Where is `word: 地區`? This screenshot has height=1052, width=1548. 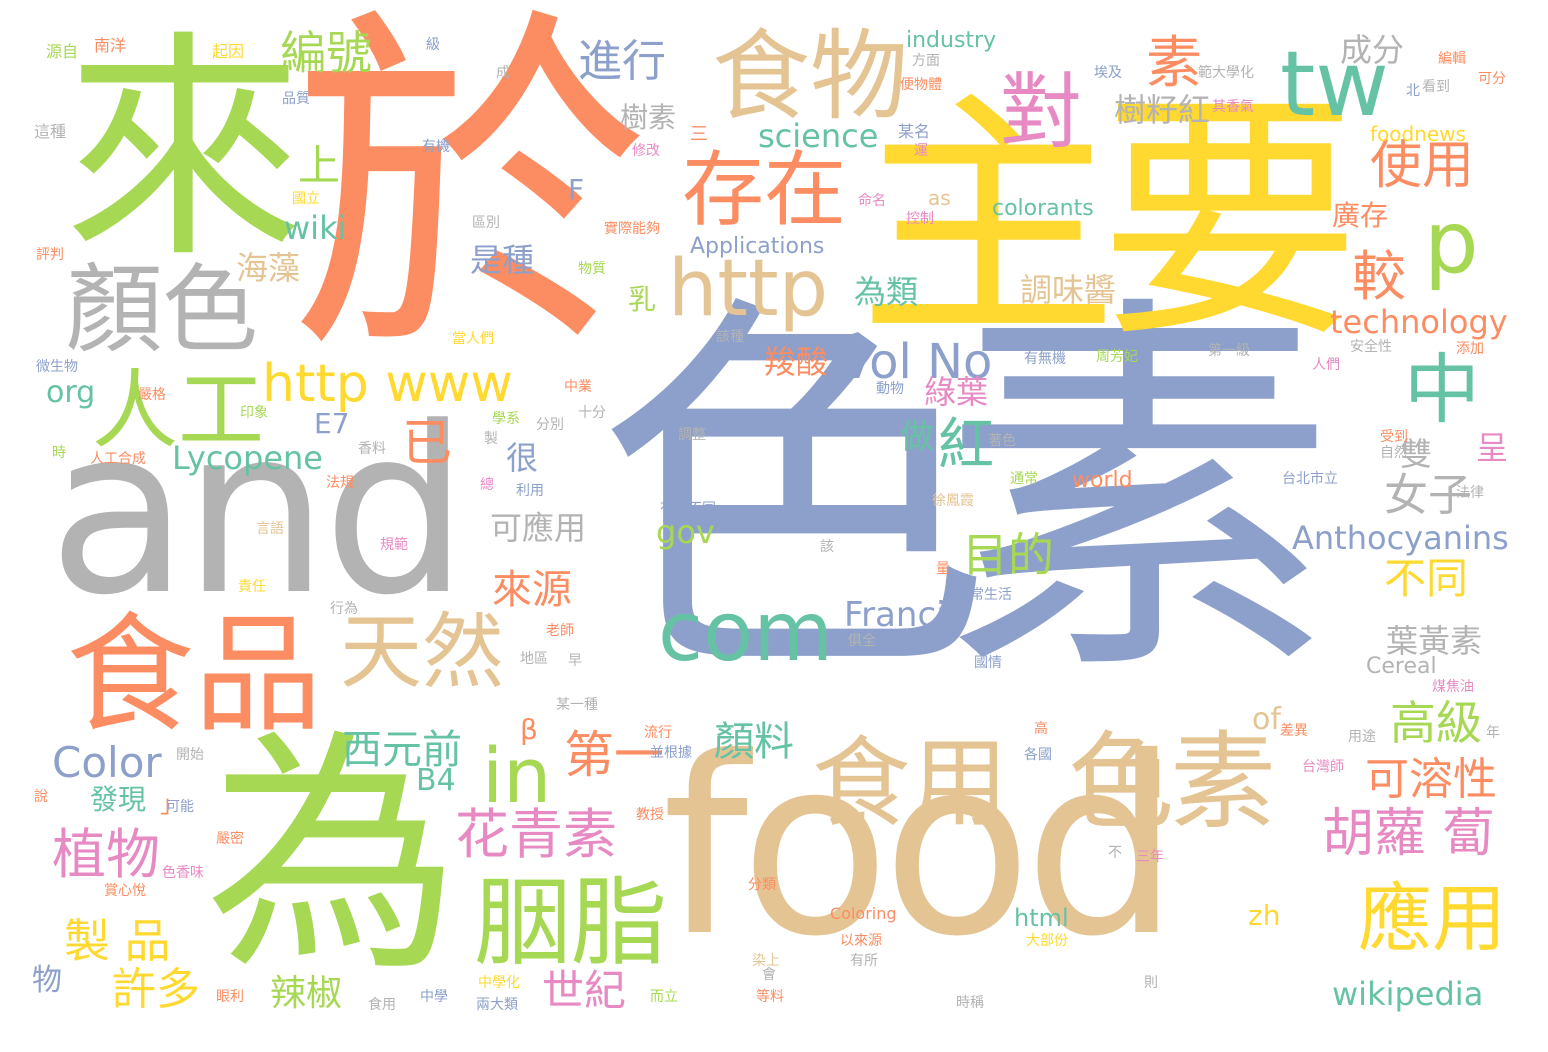 word: 地區 is located at coordinates (534, 659).